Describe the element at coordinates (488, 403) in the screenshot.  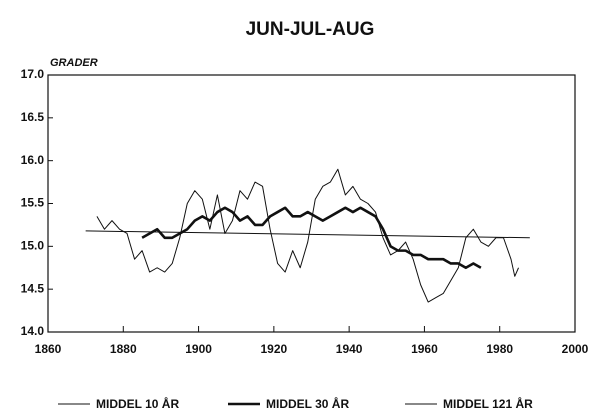
I see `legend-label: MIDDEL 121 ÅR` at that location.